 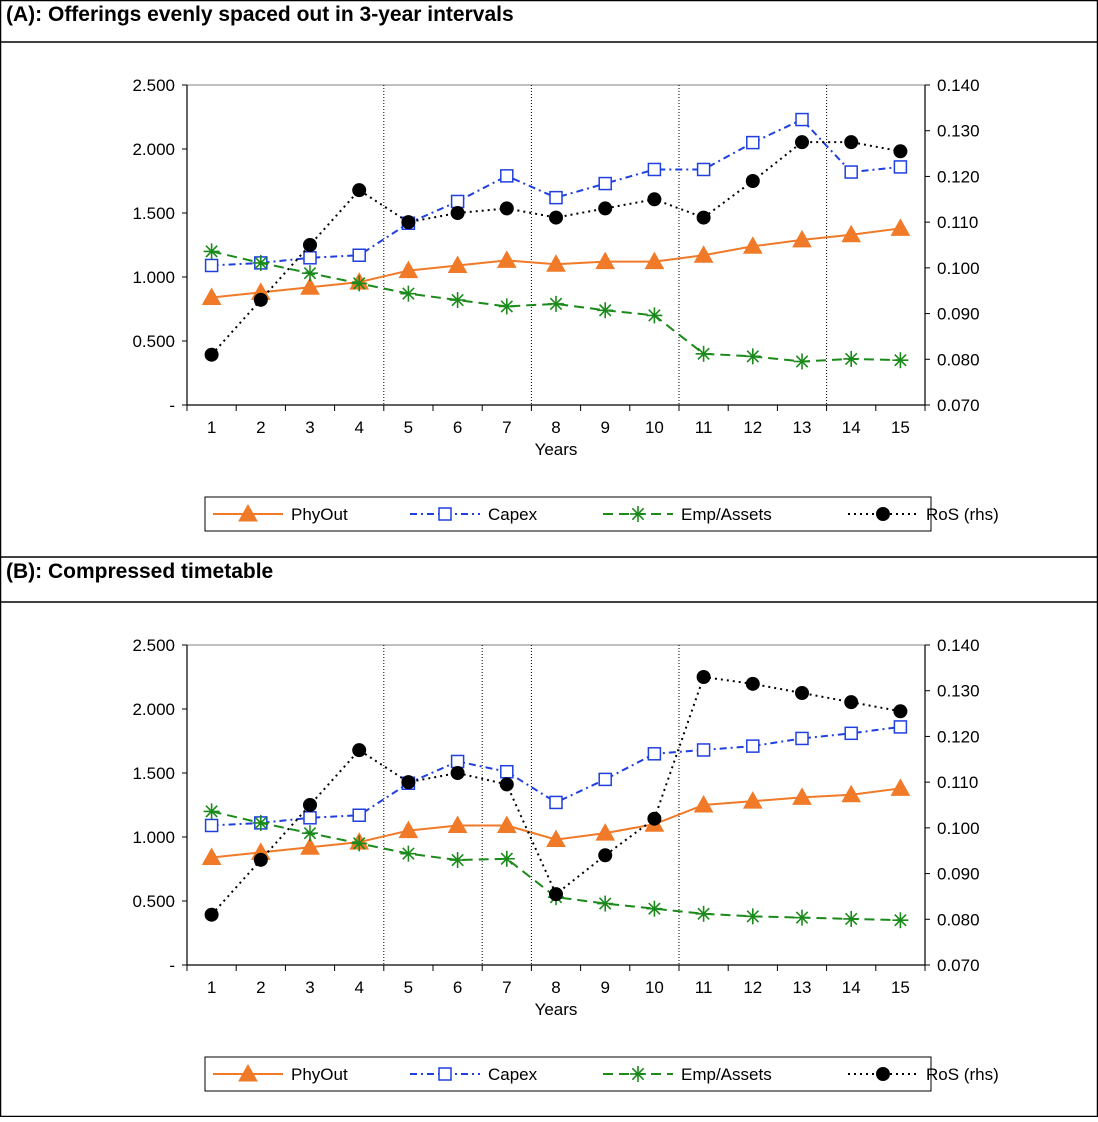 What do you see at coordinates (604, 427) in the screenshot?
I see `x-tick-label: 9` at bounding box center [604, 427].